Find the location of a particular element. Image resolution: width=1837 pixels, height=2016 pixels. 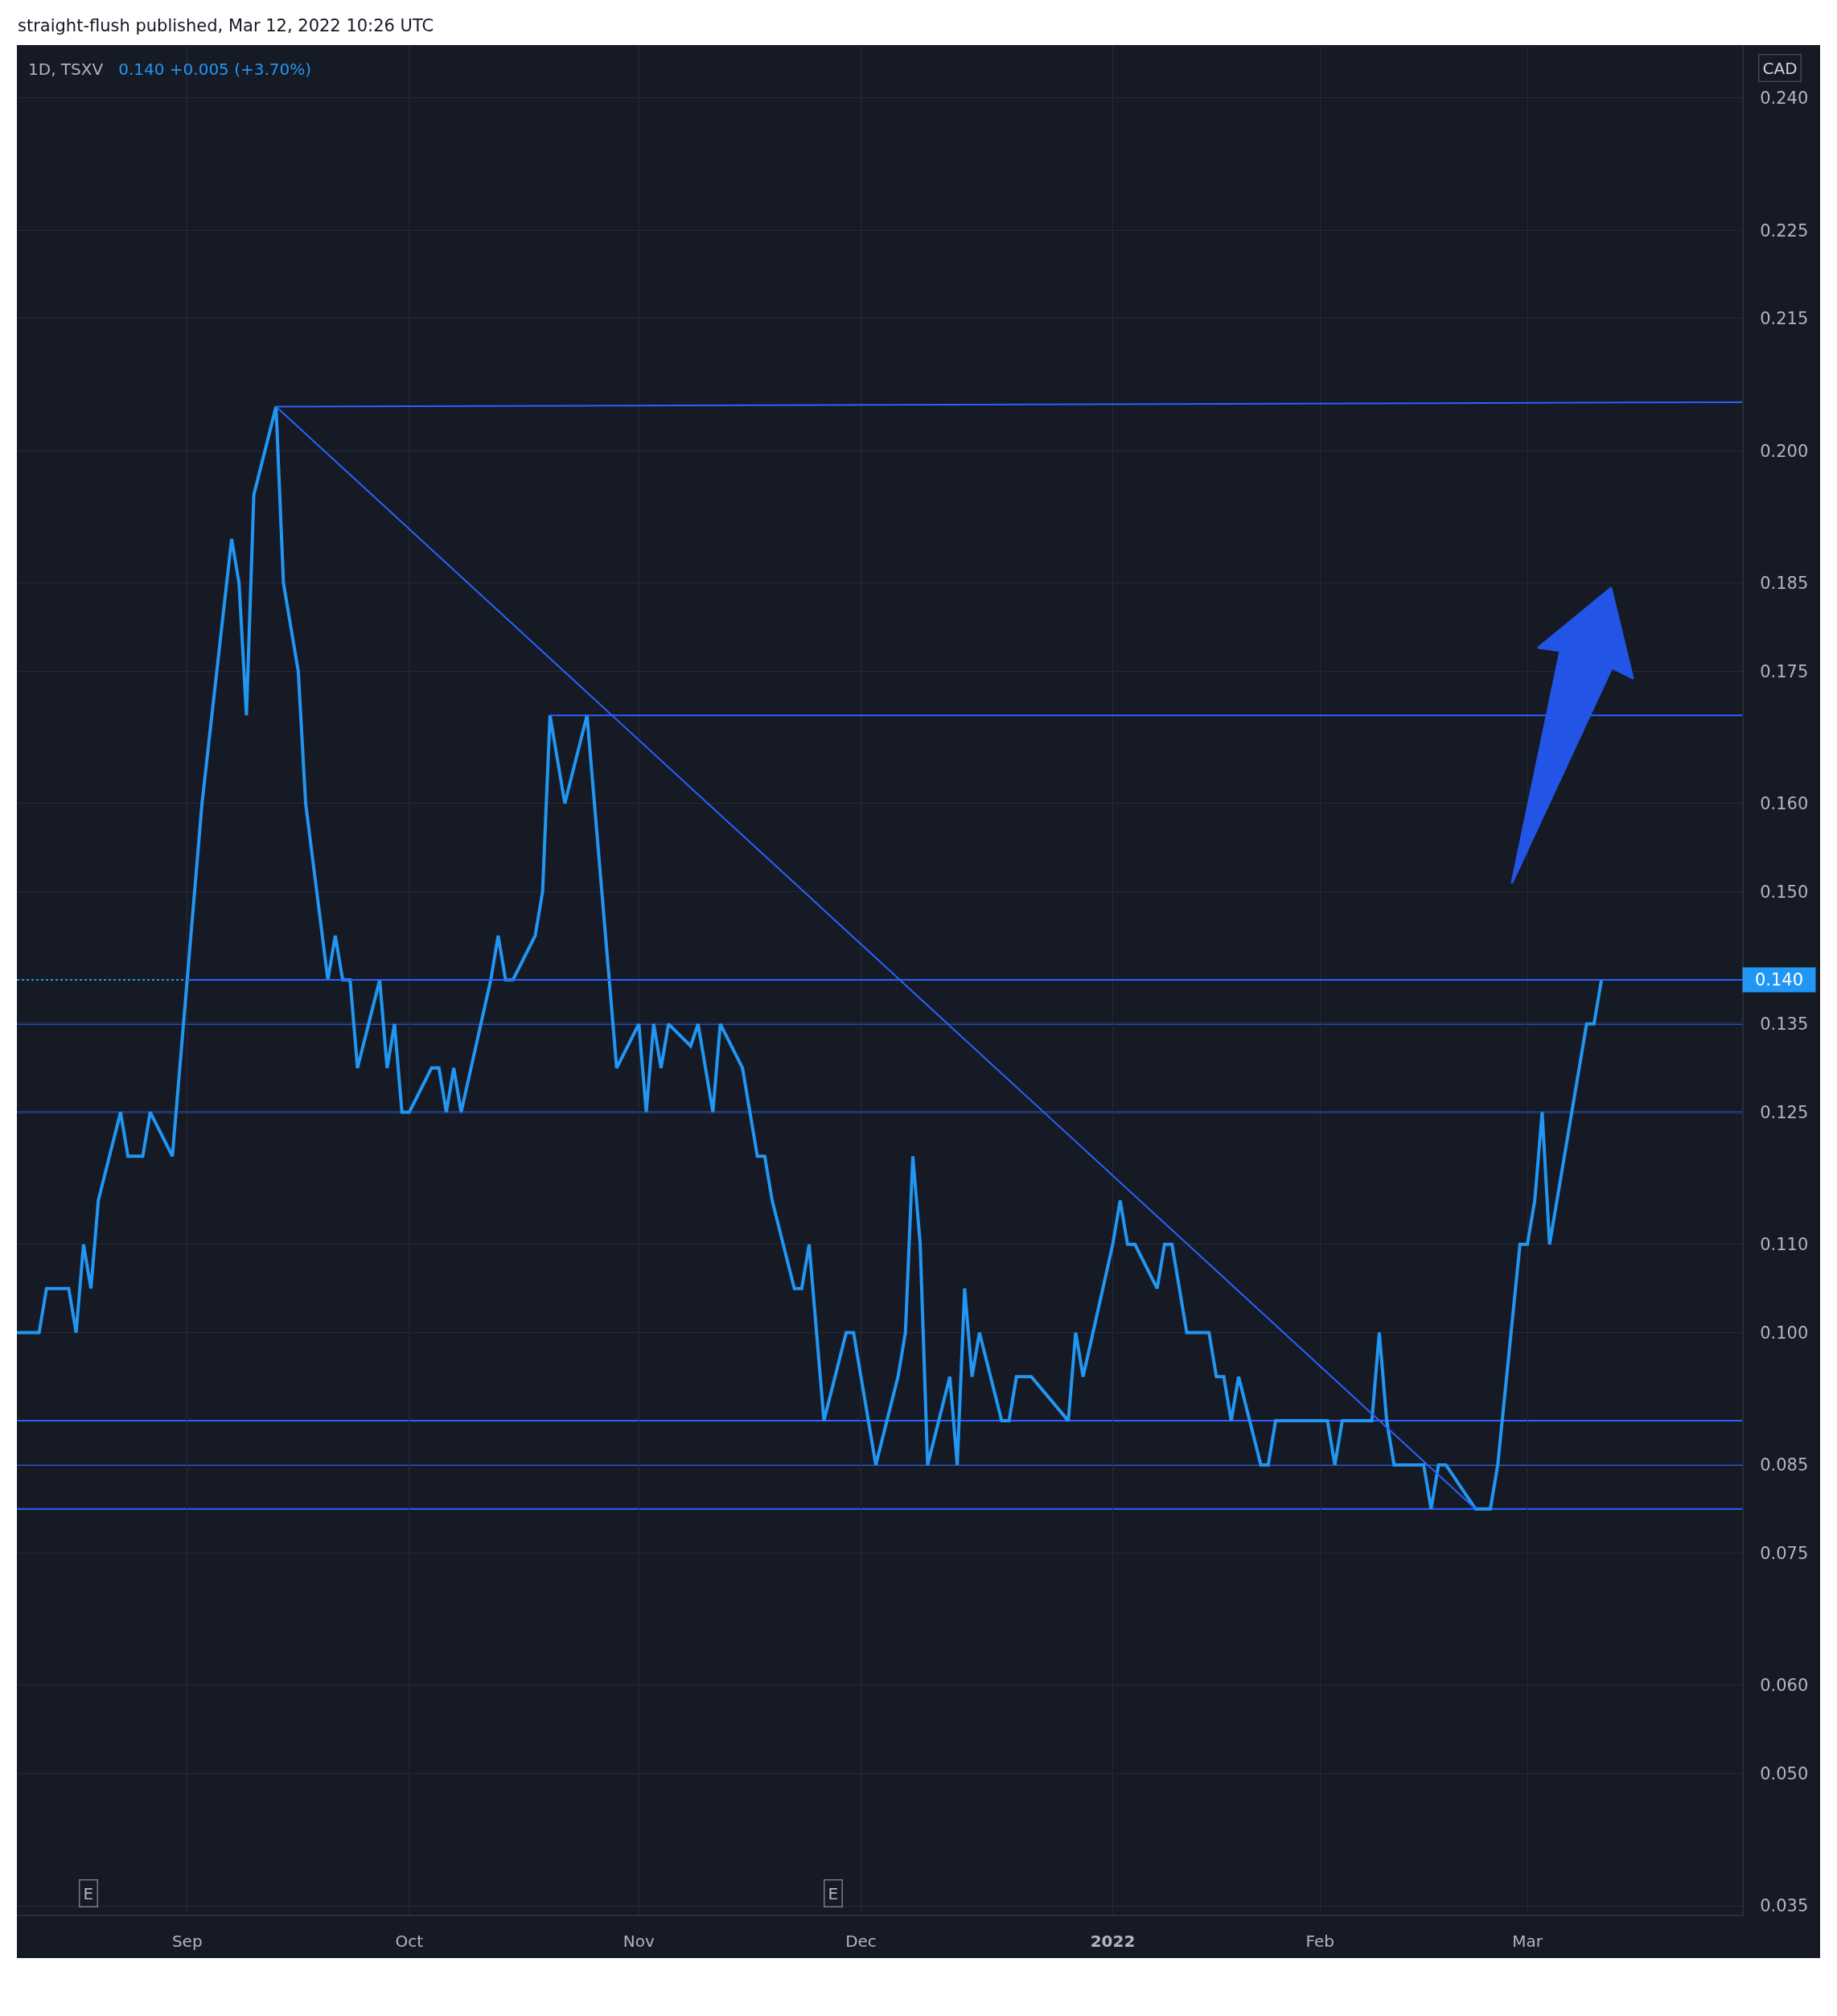

x-tick-label: Feb is located at coordinates (1319, 1942).